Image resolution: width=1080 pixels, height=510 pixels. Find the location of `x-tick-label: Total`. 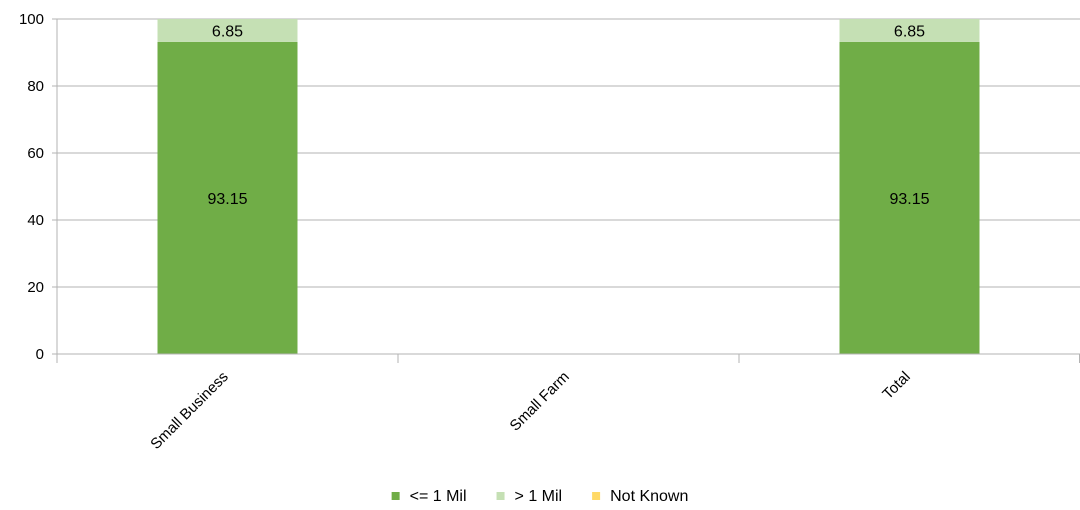

x-tick-label: Total is located at coordinates (896, 385).